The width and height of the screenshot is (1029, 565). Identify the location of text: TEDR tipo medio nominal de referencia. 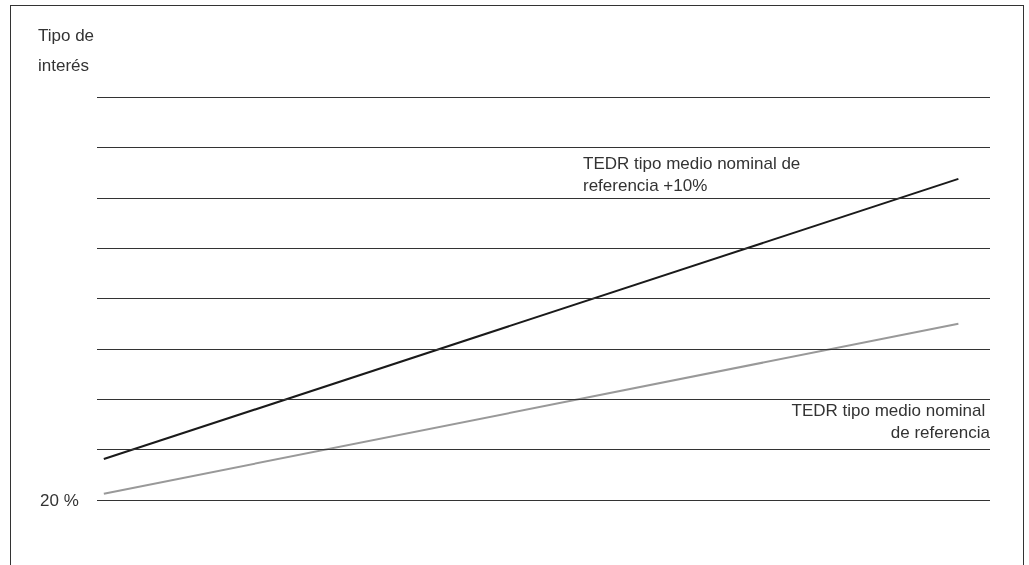
(891, 421).